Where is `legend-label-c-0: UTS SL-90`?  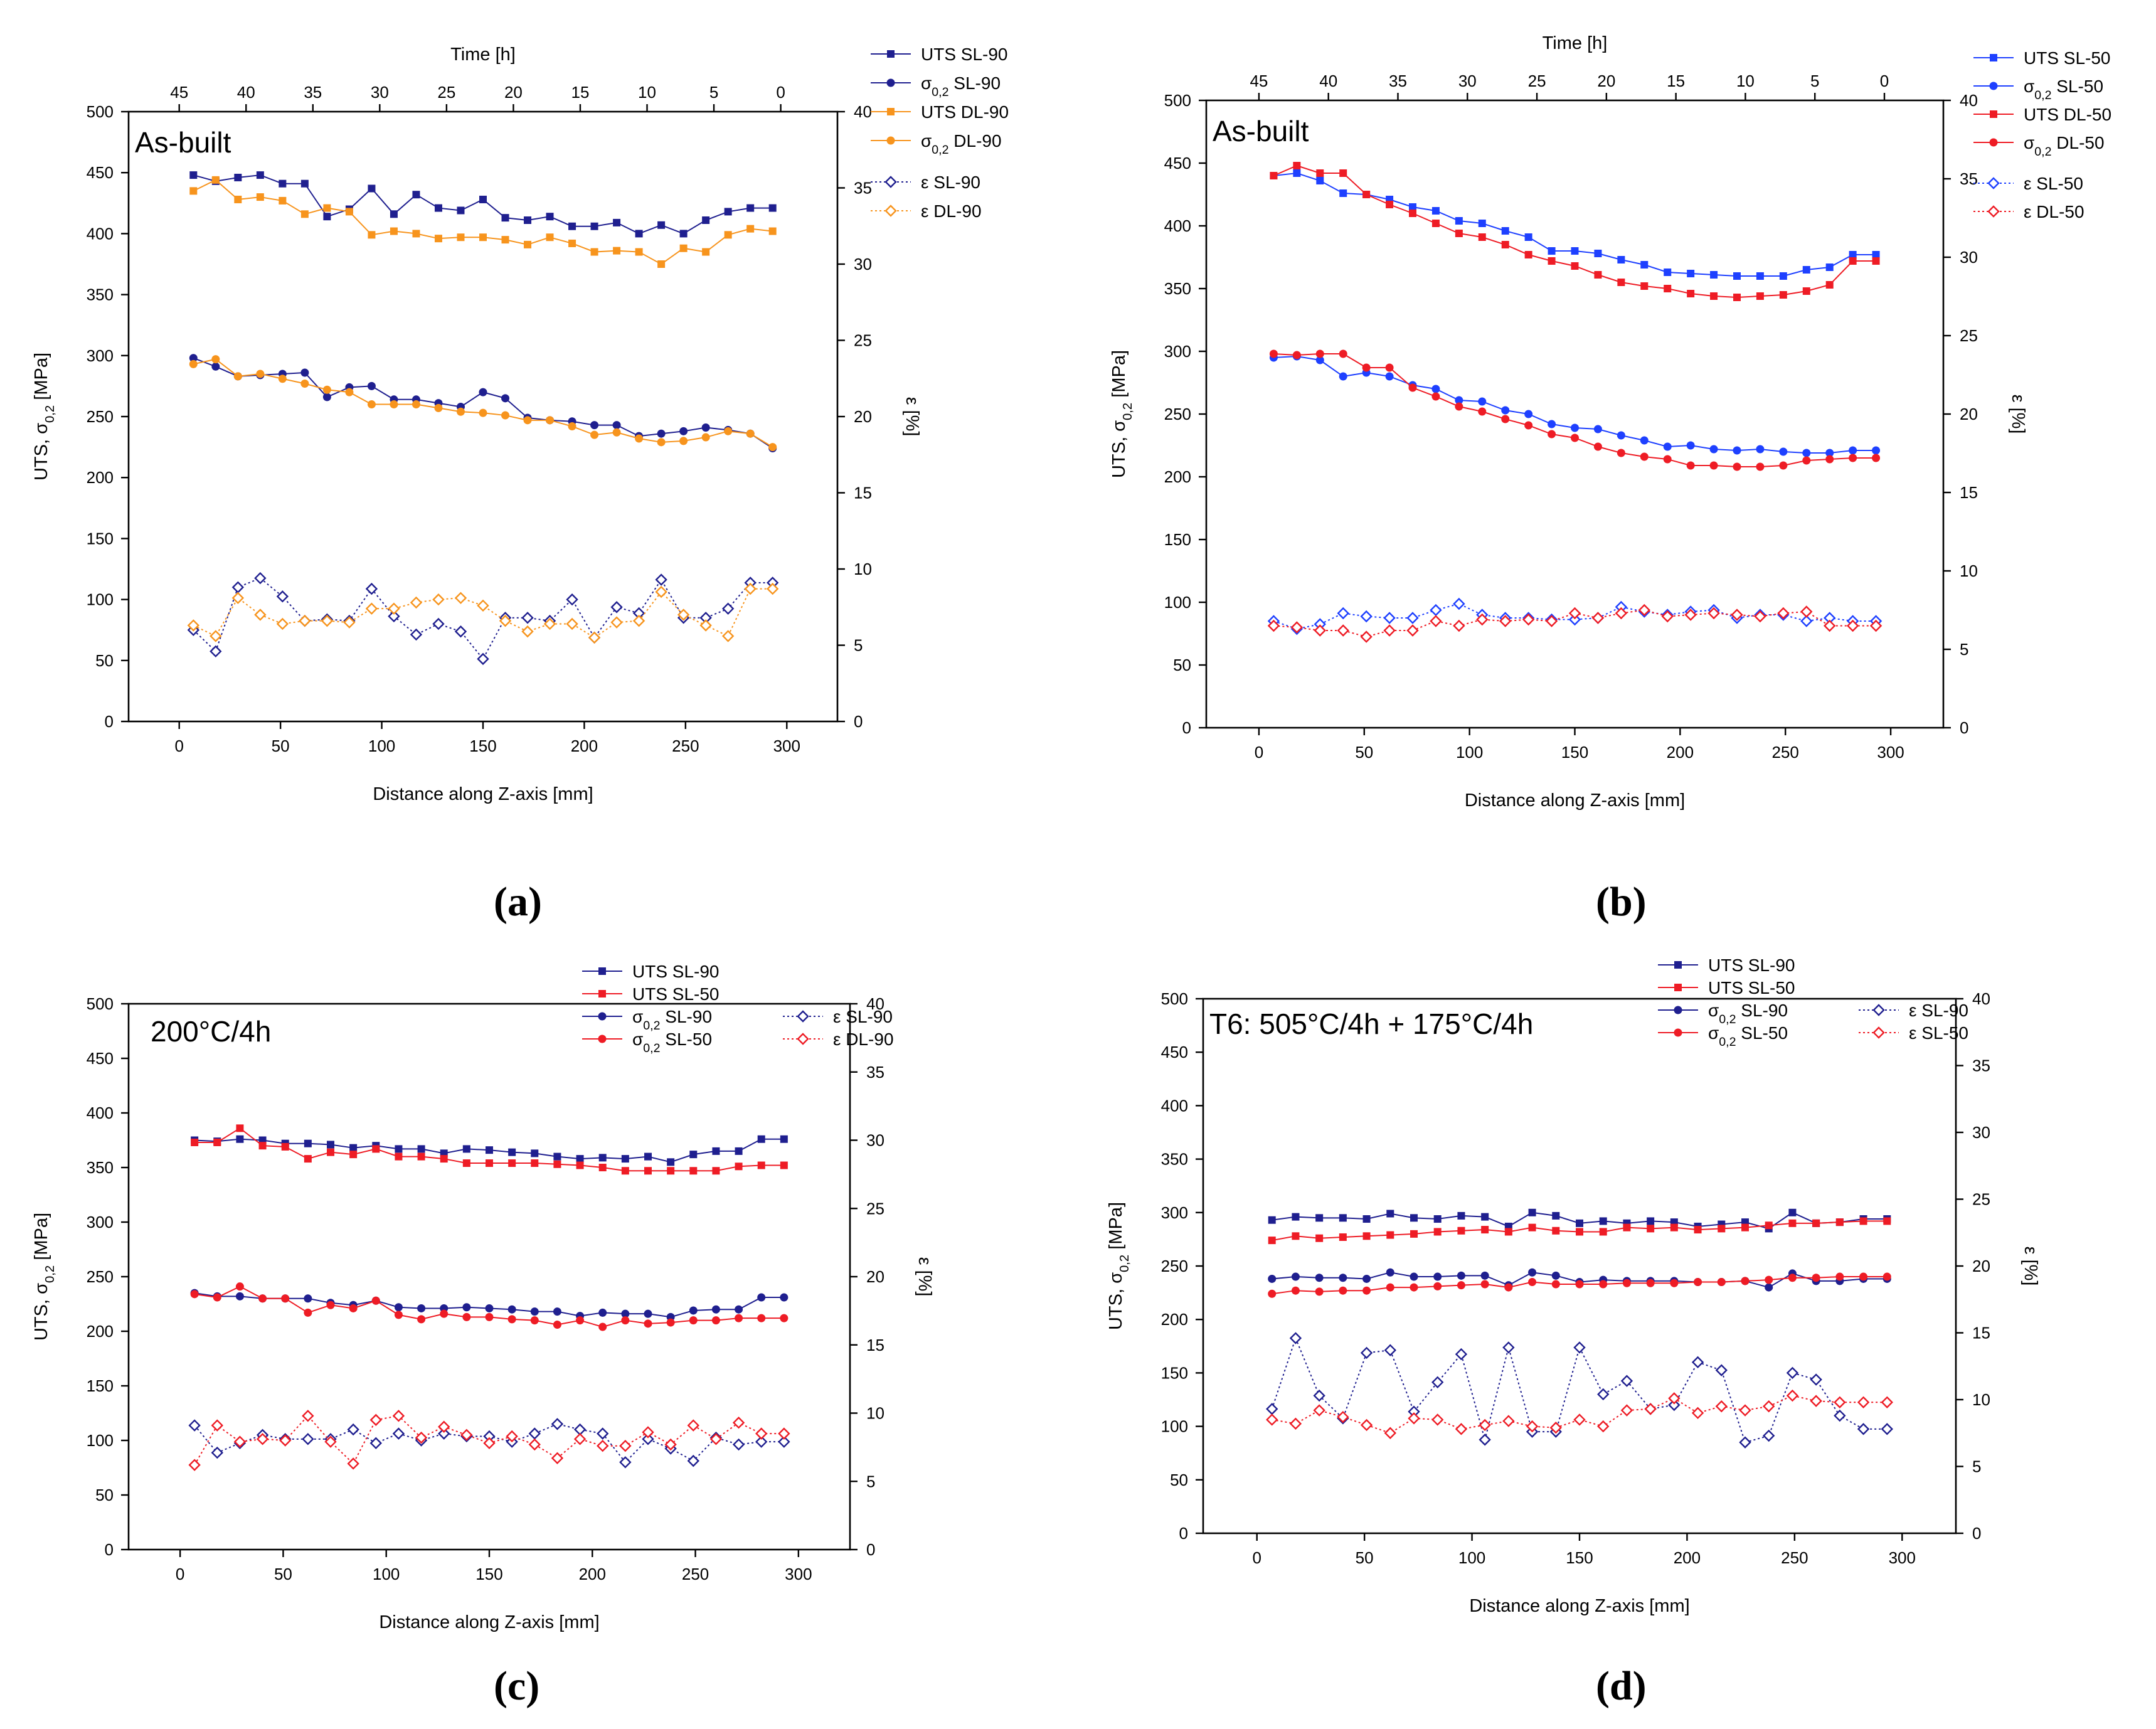 legend-label-c-0: UTS SL-90 is located at coordinates (676, 971).